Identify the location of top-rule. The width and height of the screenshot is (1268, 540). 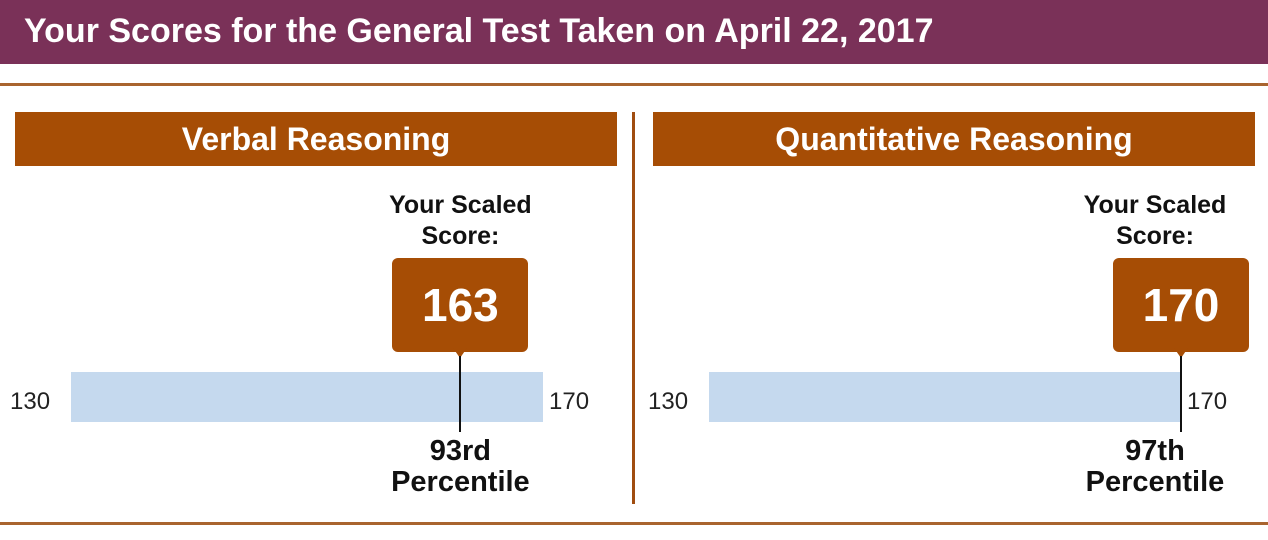
(634, 84).